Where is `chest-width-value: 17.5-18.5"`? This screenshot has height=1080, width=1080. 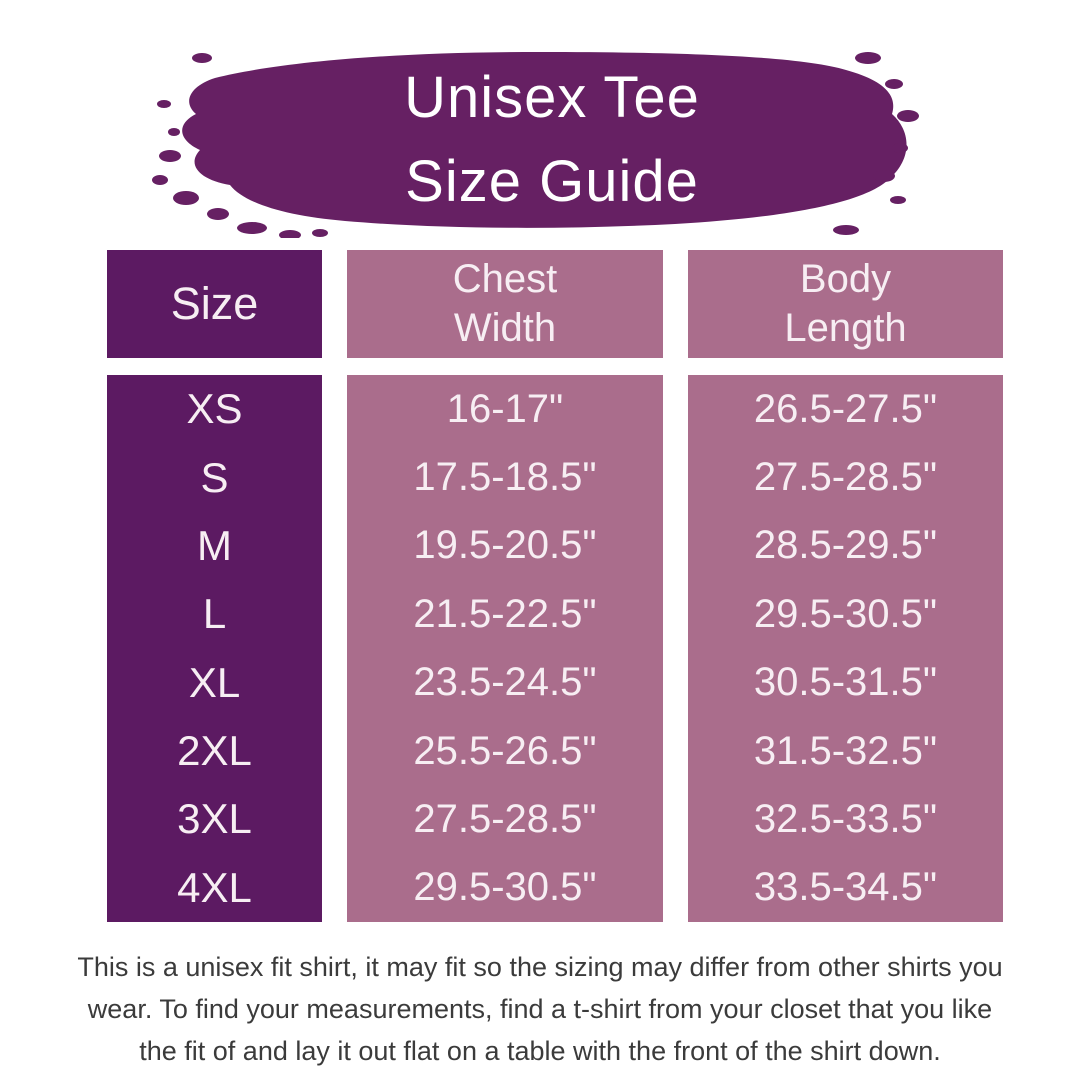
chest-width-value: 17.5-18.5" is located at coordinates (505, 477).